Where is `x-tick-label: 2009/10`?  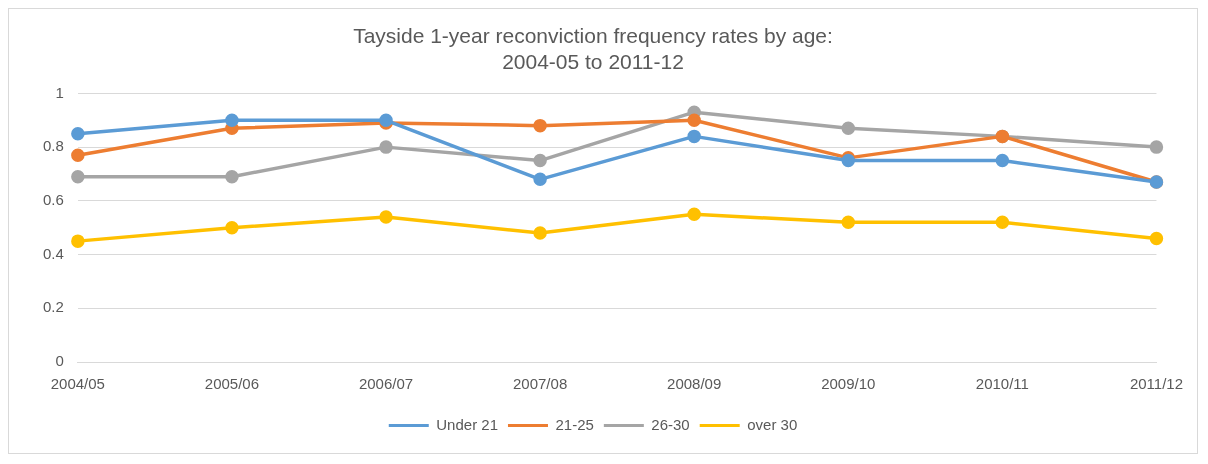
x-tick-label: 2009/10 is located at coordinates (848, 384).